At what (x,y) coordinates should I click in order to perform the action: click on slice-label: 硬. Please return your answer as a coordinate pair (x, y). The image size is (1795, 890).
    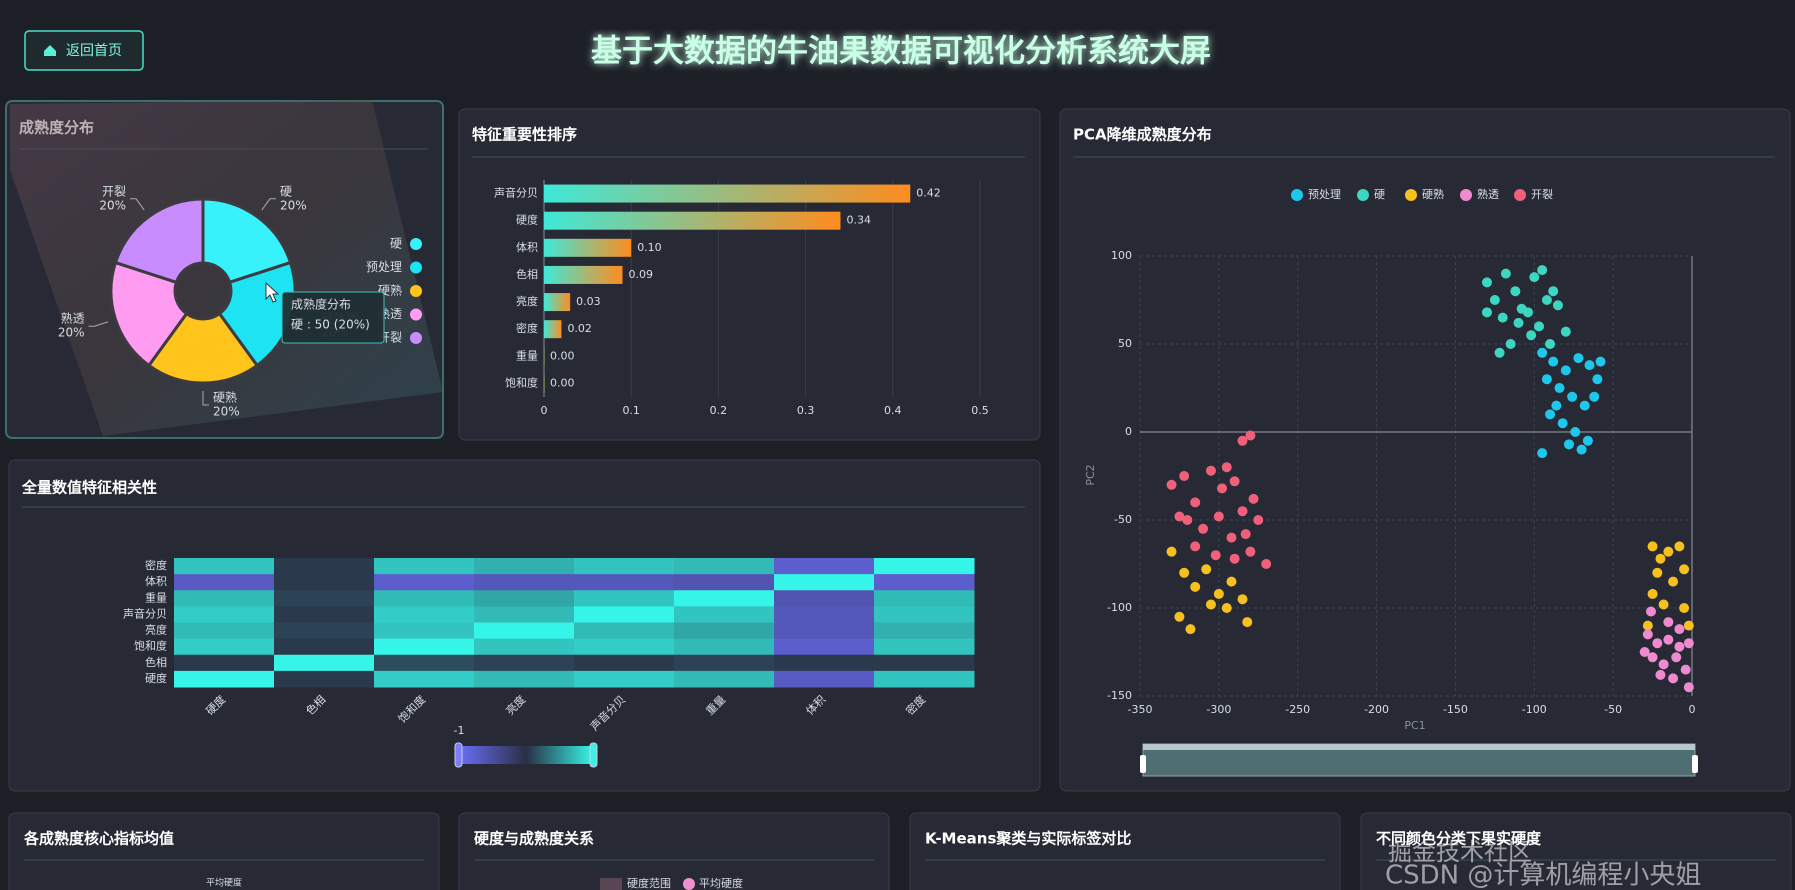
    Looking at the image, I should click on (286, 191).